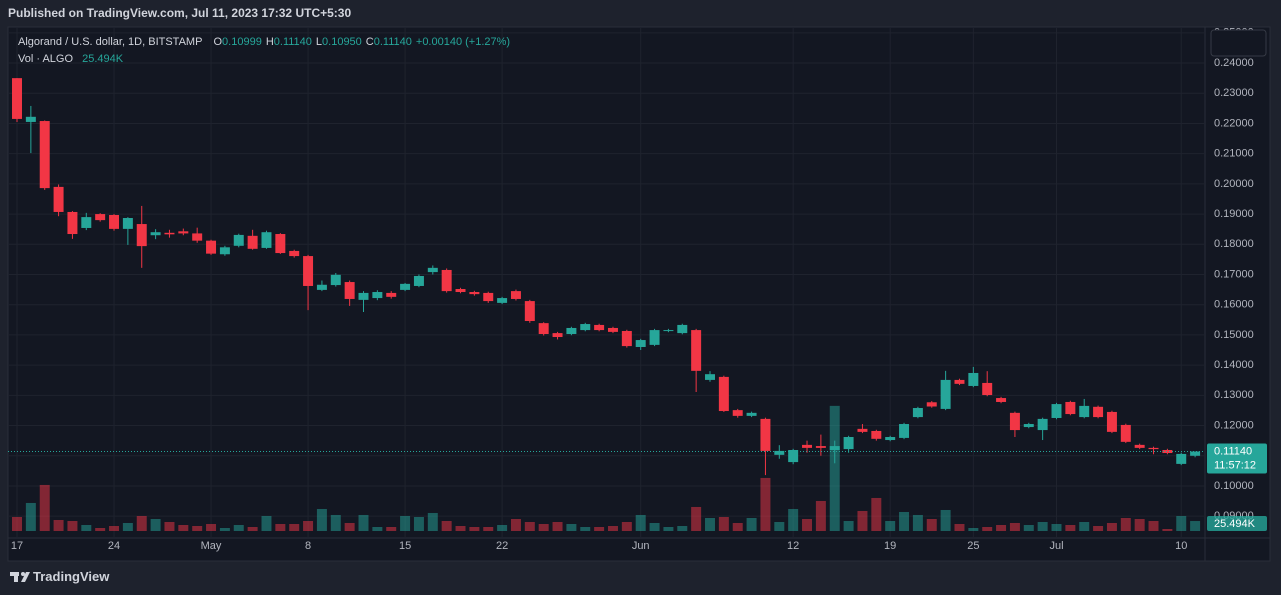 The width and height of the screenshot is (1281, 595). What do you see at coordinates (1234, 425) in the screenshot?
I see `y-tick-label: 0.12000` at bounding box center [1234, 425].